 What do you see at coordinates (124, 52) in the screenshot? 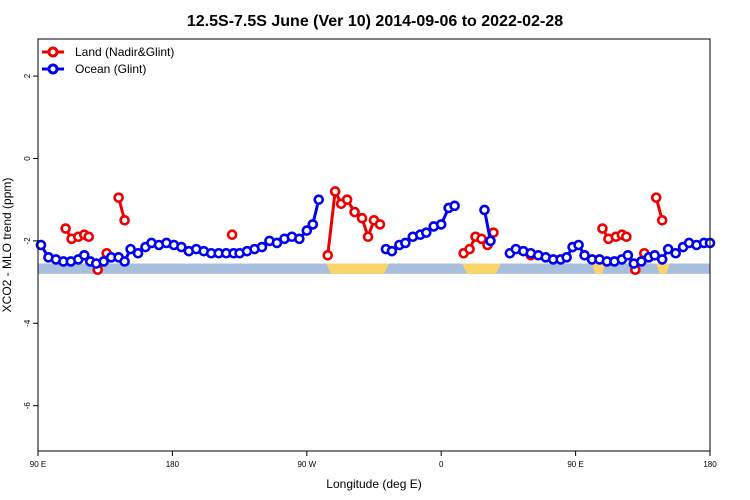
I see `legend-label-land: Land (Nadir&Glint)` at bounding box center [124, 52].